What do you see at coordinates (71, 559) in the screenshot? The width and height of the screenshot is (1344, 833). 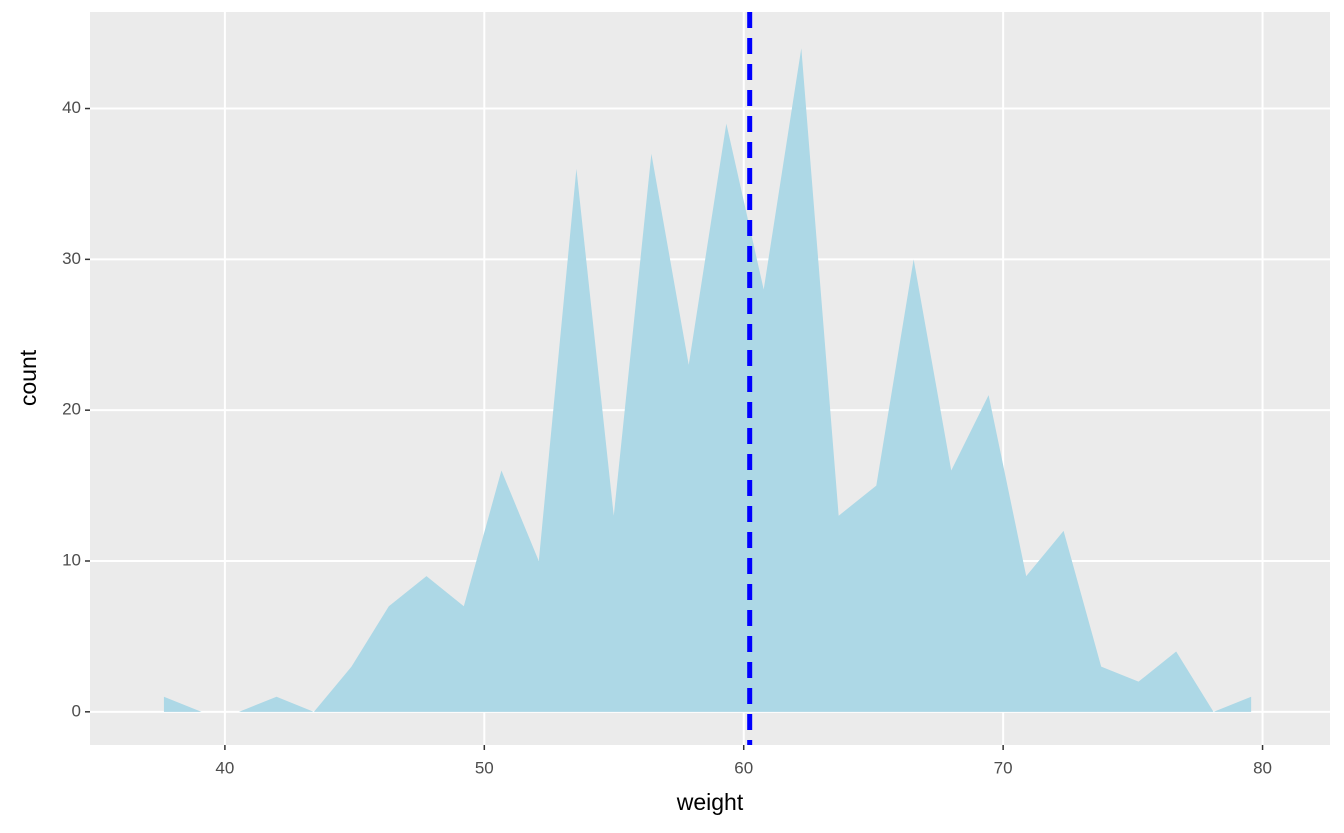 I see `y-tick-label: 10` at bounding box center [71, 559].